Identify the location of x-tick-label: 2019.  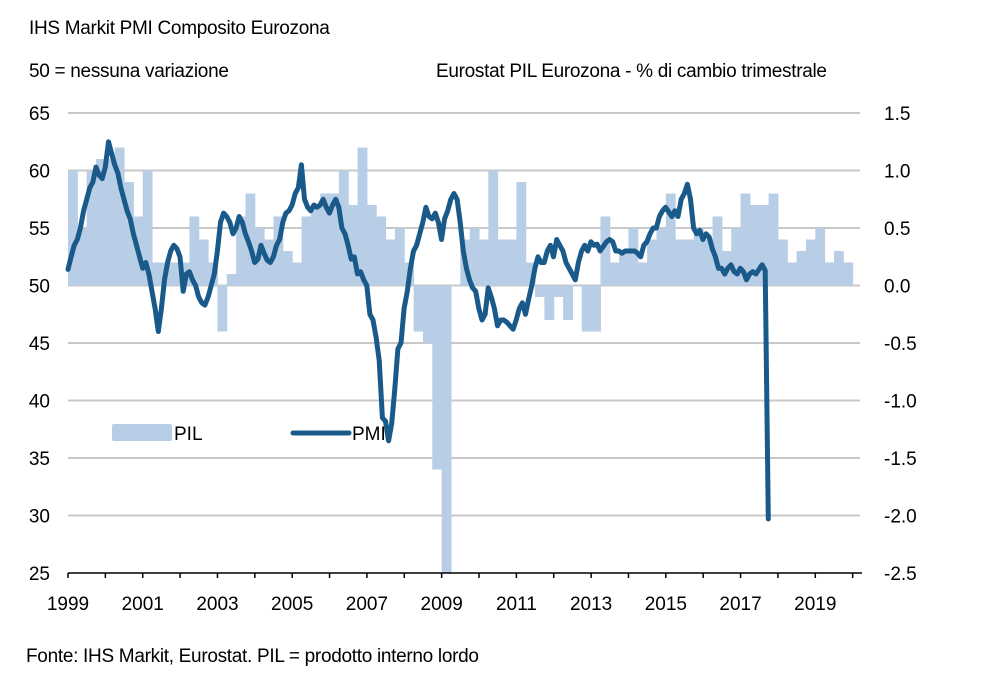
(815, 604).